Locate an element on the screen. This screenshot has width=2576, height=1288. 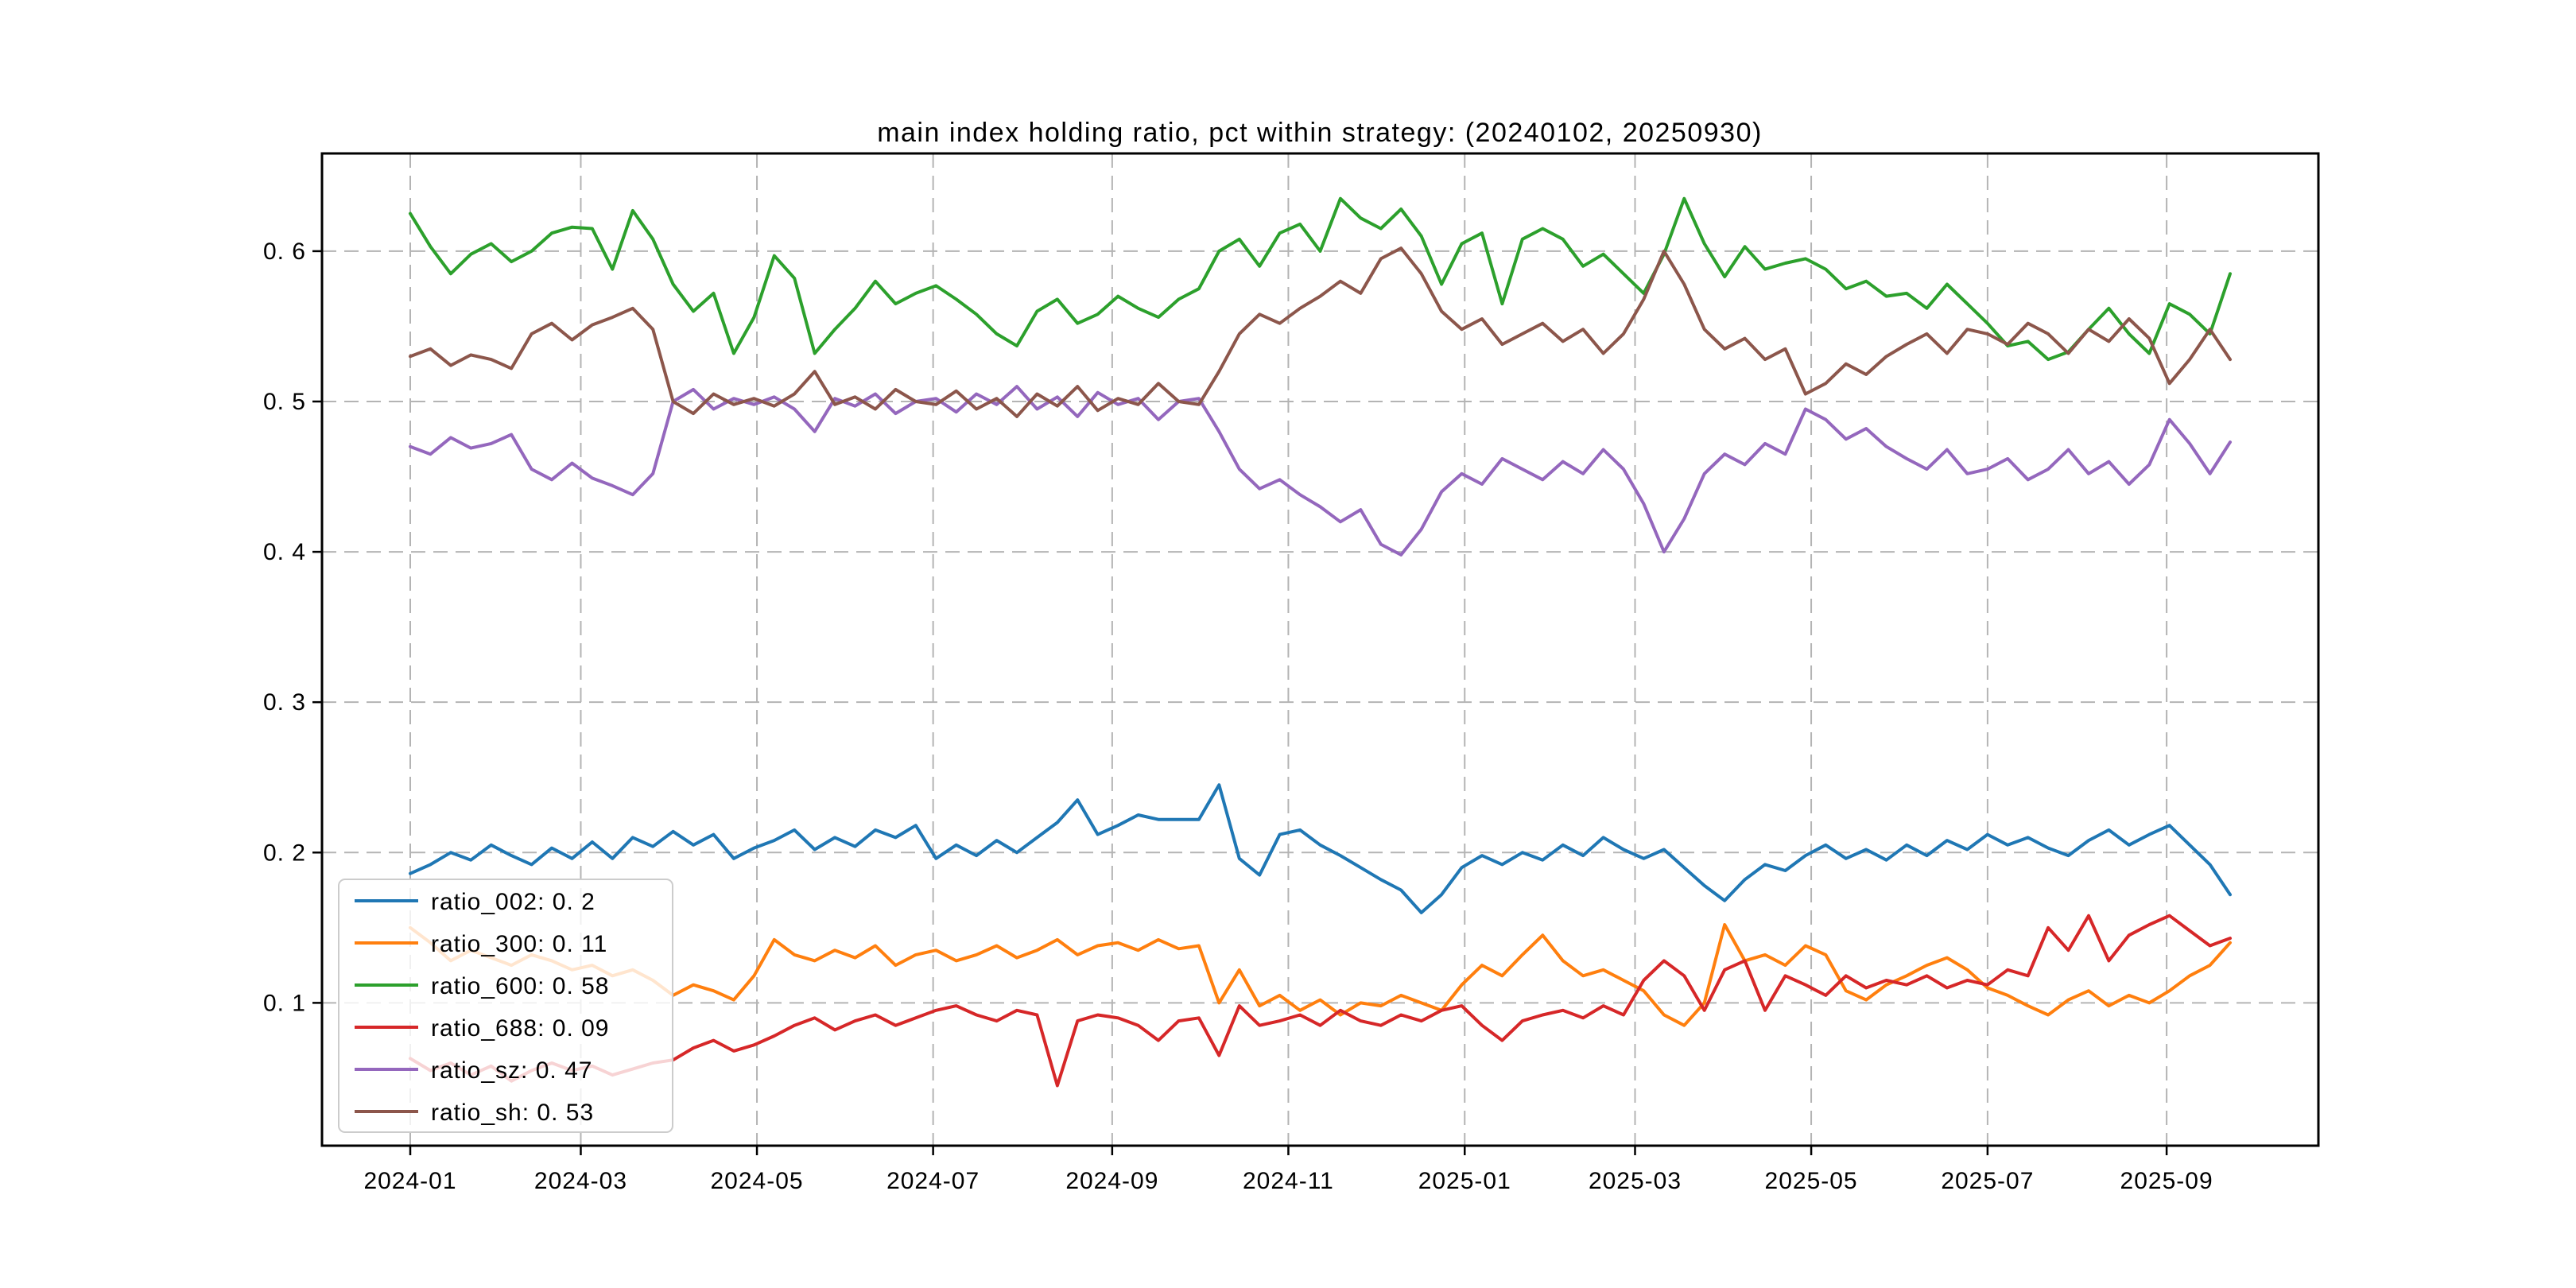
x-tick-label: 2025-07 is located at coordinates (1988, 1181).